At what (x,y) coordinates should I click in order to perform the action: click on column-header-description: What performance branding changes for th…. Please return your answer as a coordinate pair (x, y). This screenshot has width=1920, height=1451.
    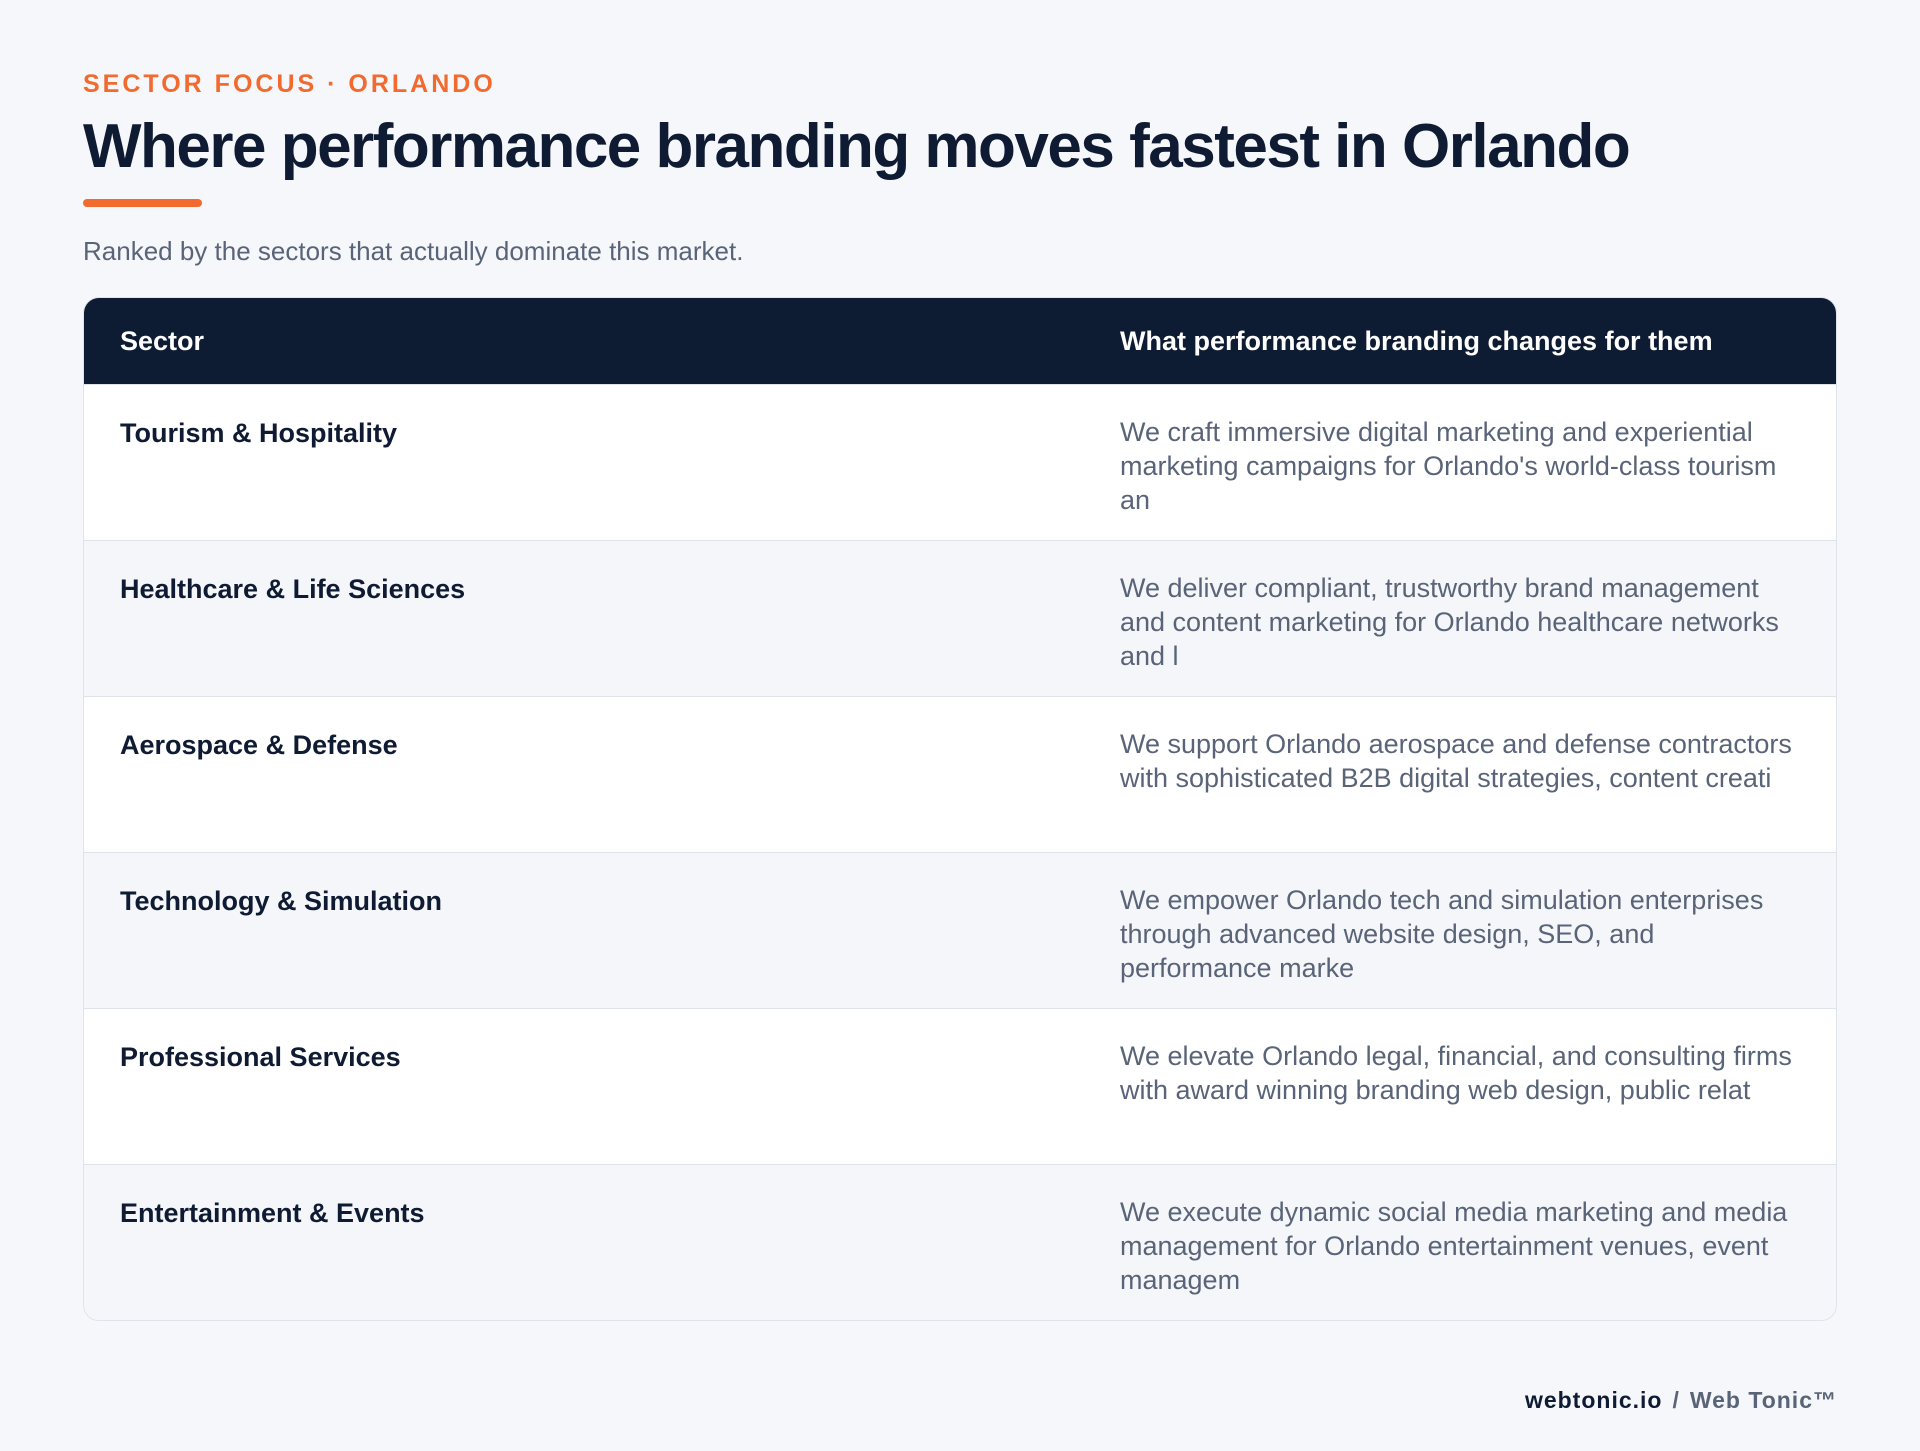
    Looking at the image, I should click on (1416, 340).